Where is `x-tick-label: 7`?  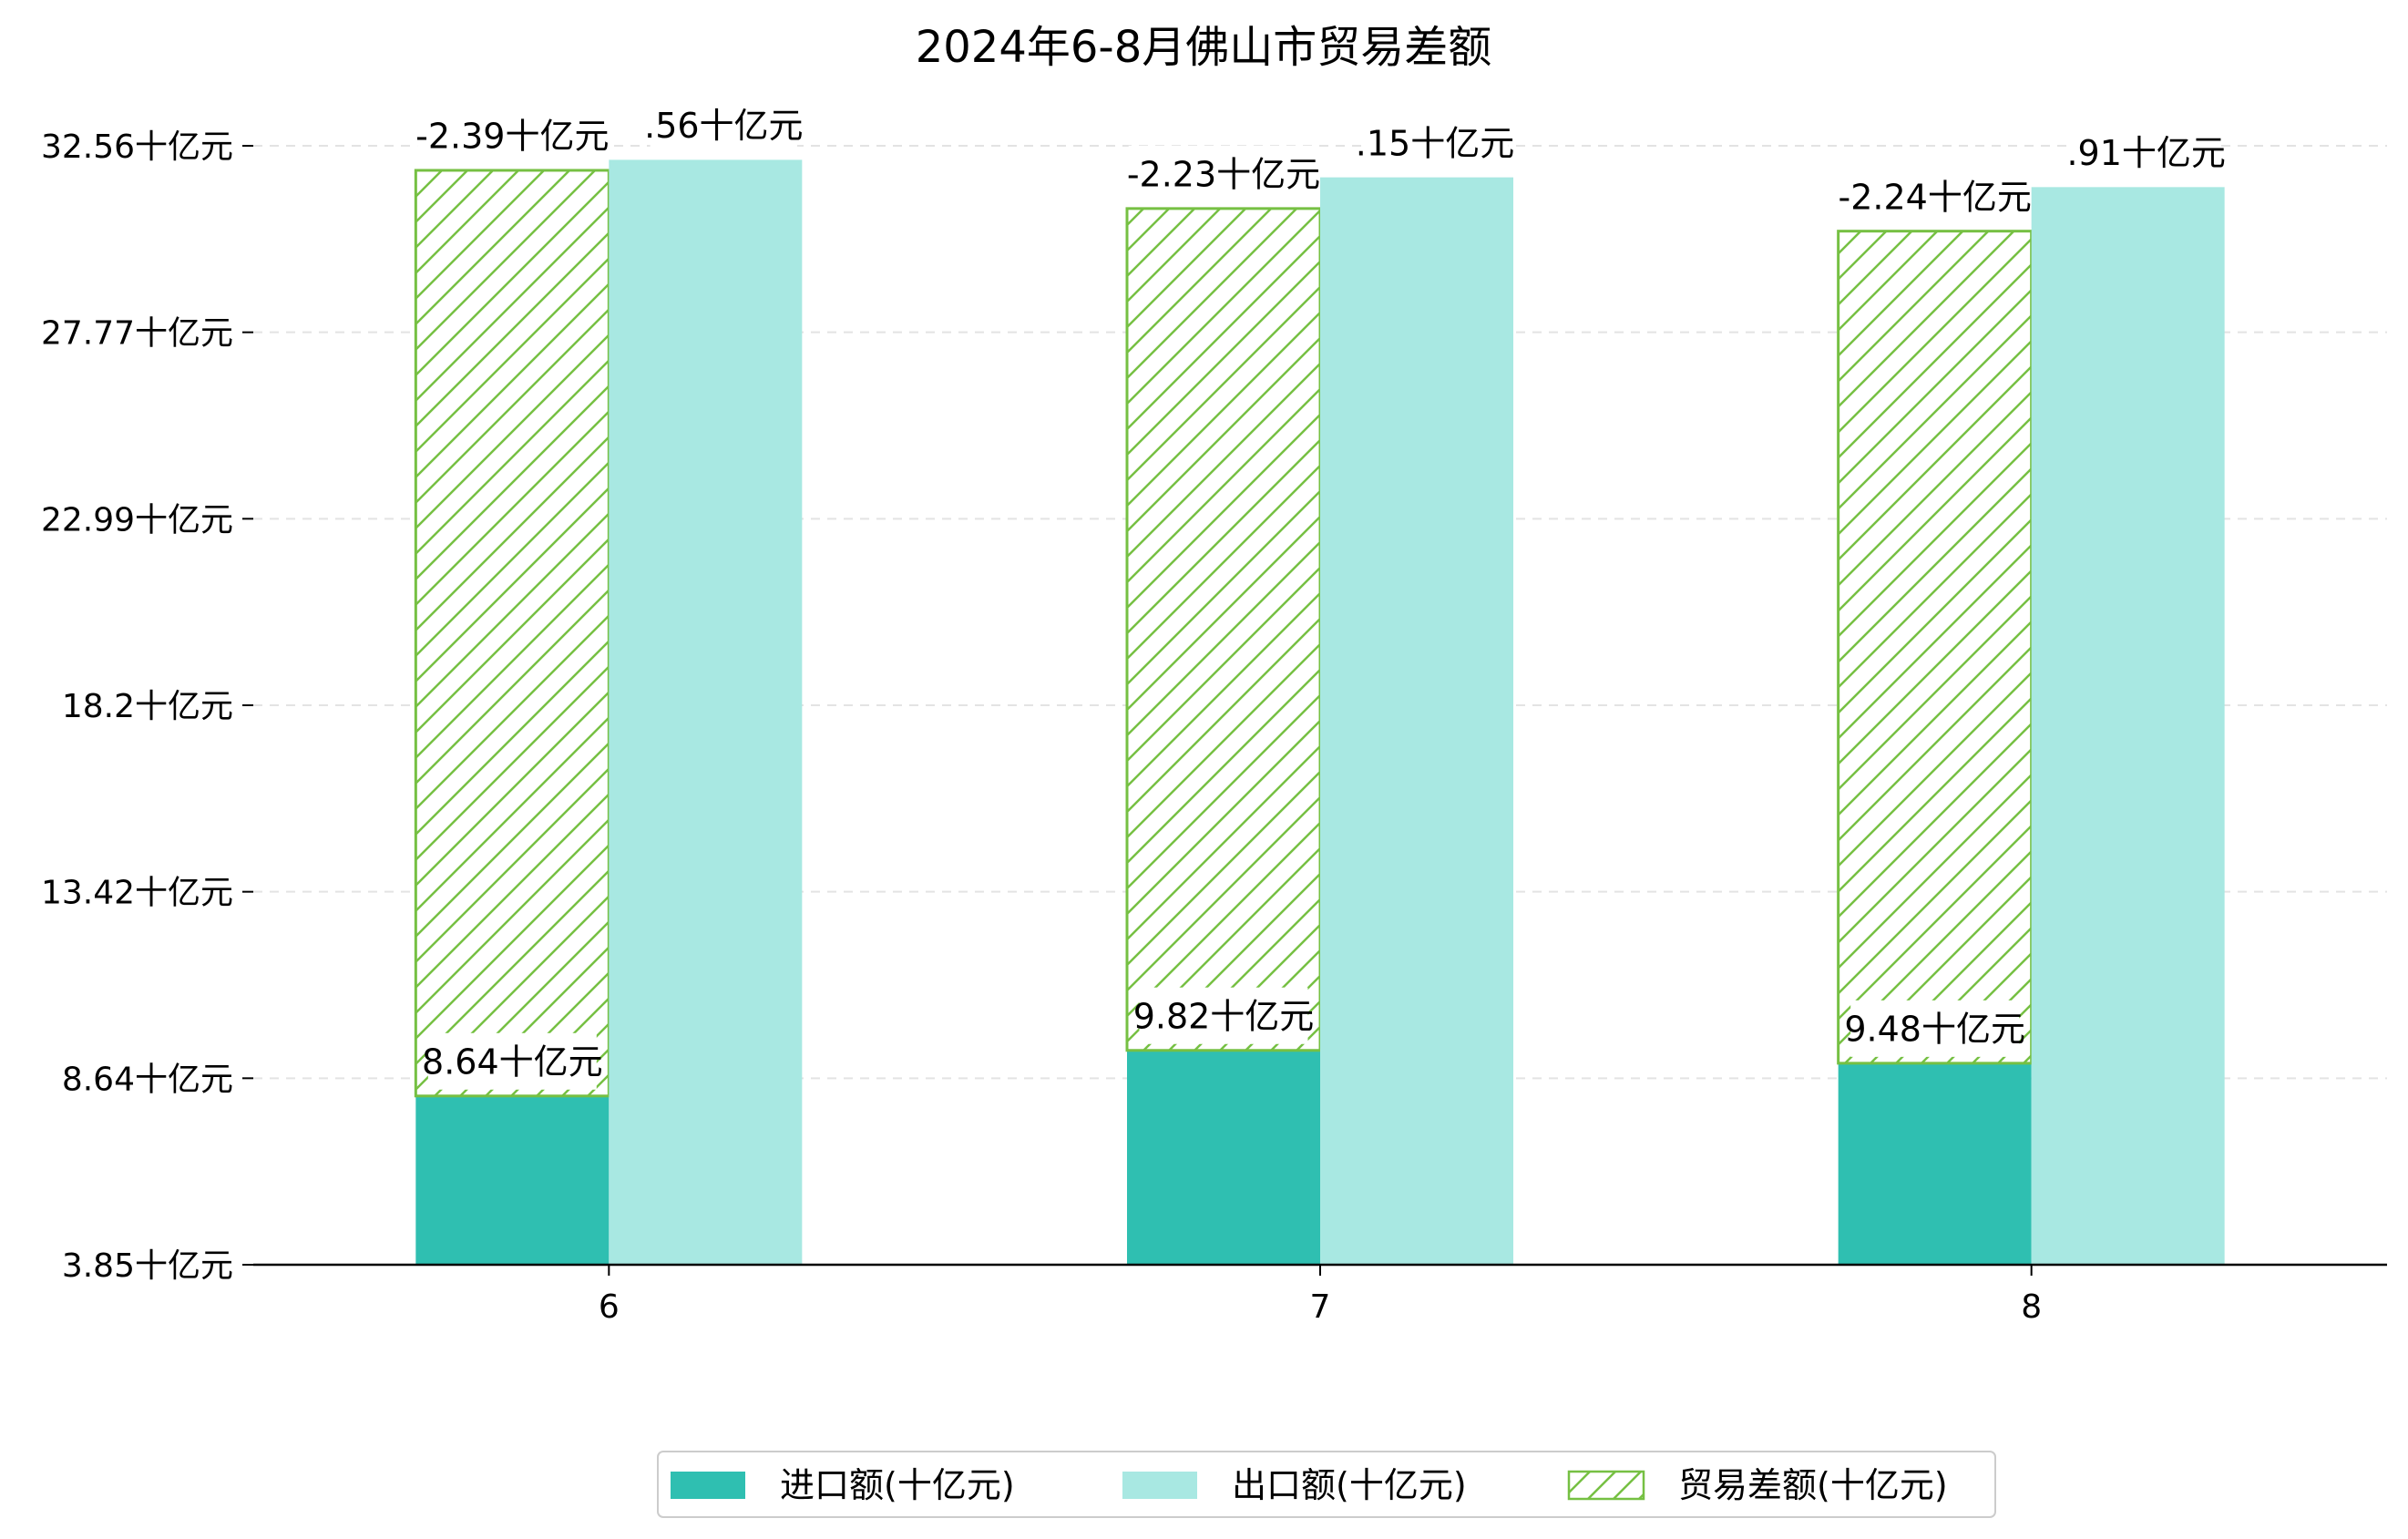 x-tick-label: 7 is located at coordinates (1321, 1307).